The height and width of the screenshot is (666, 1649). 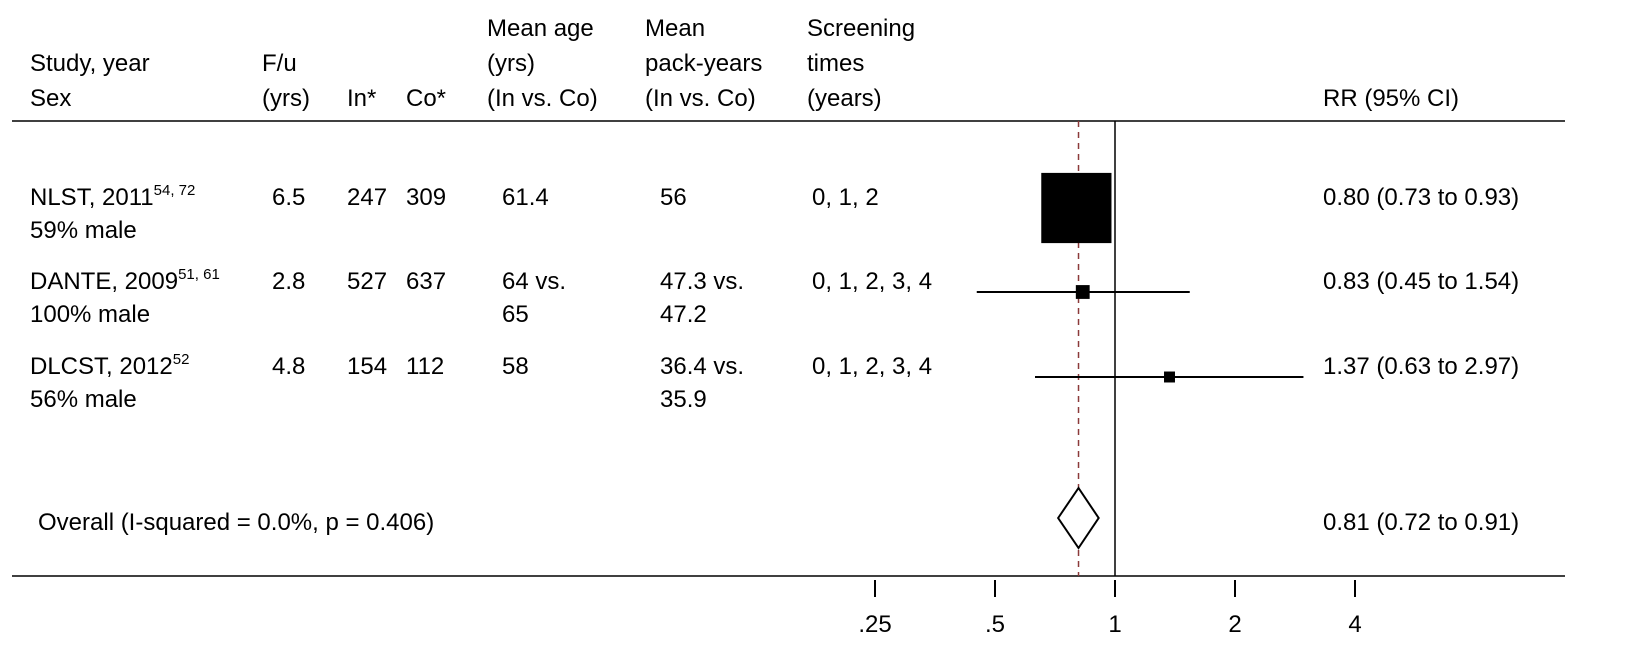 I want to click on study-name: NLST, 2011, so click(x=92, y=197).